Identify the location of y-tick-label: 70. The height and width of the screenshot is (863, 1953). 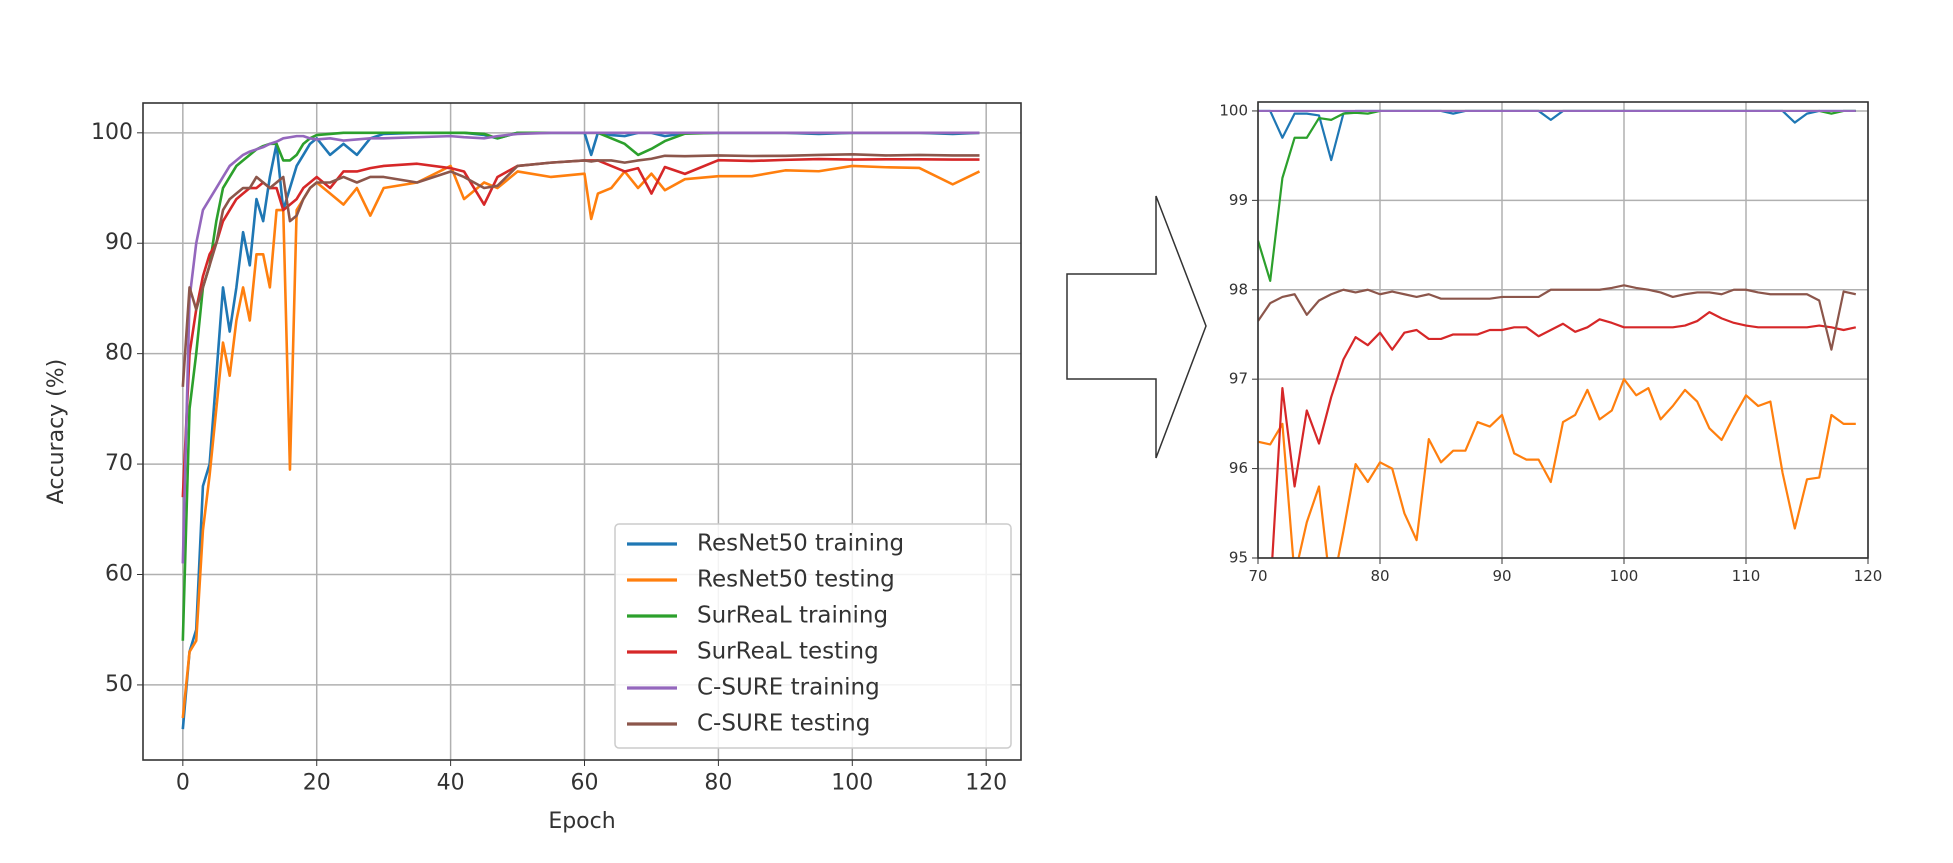
(119, 463).